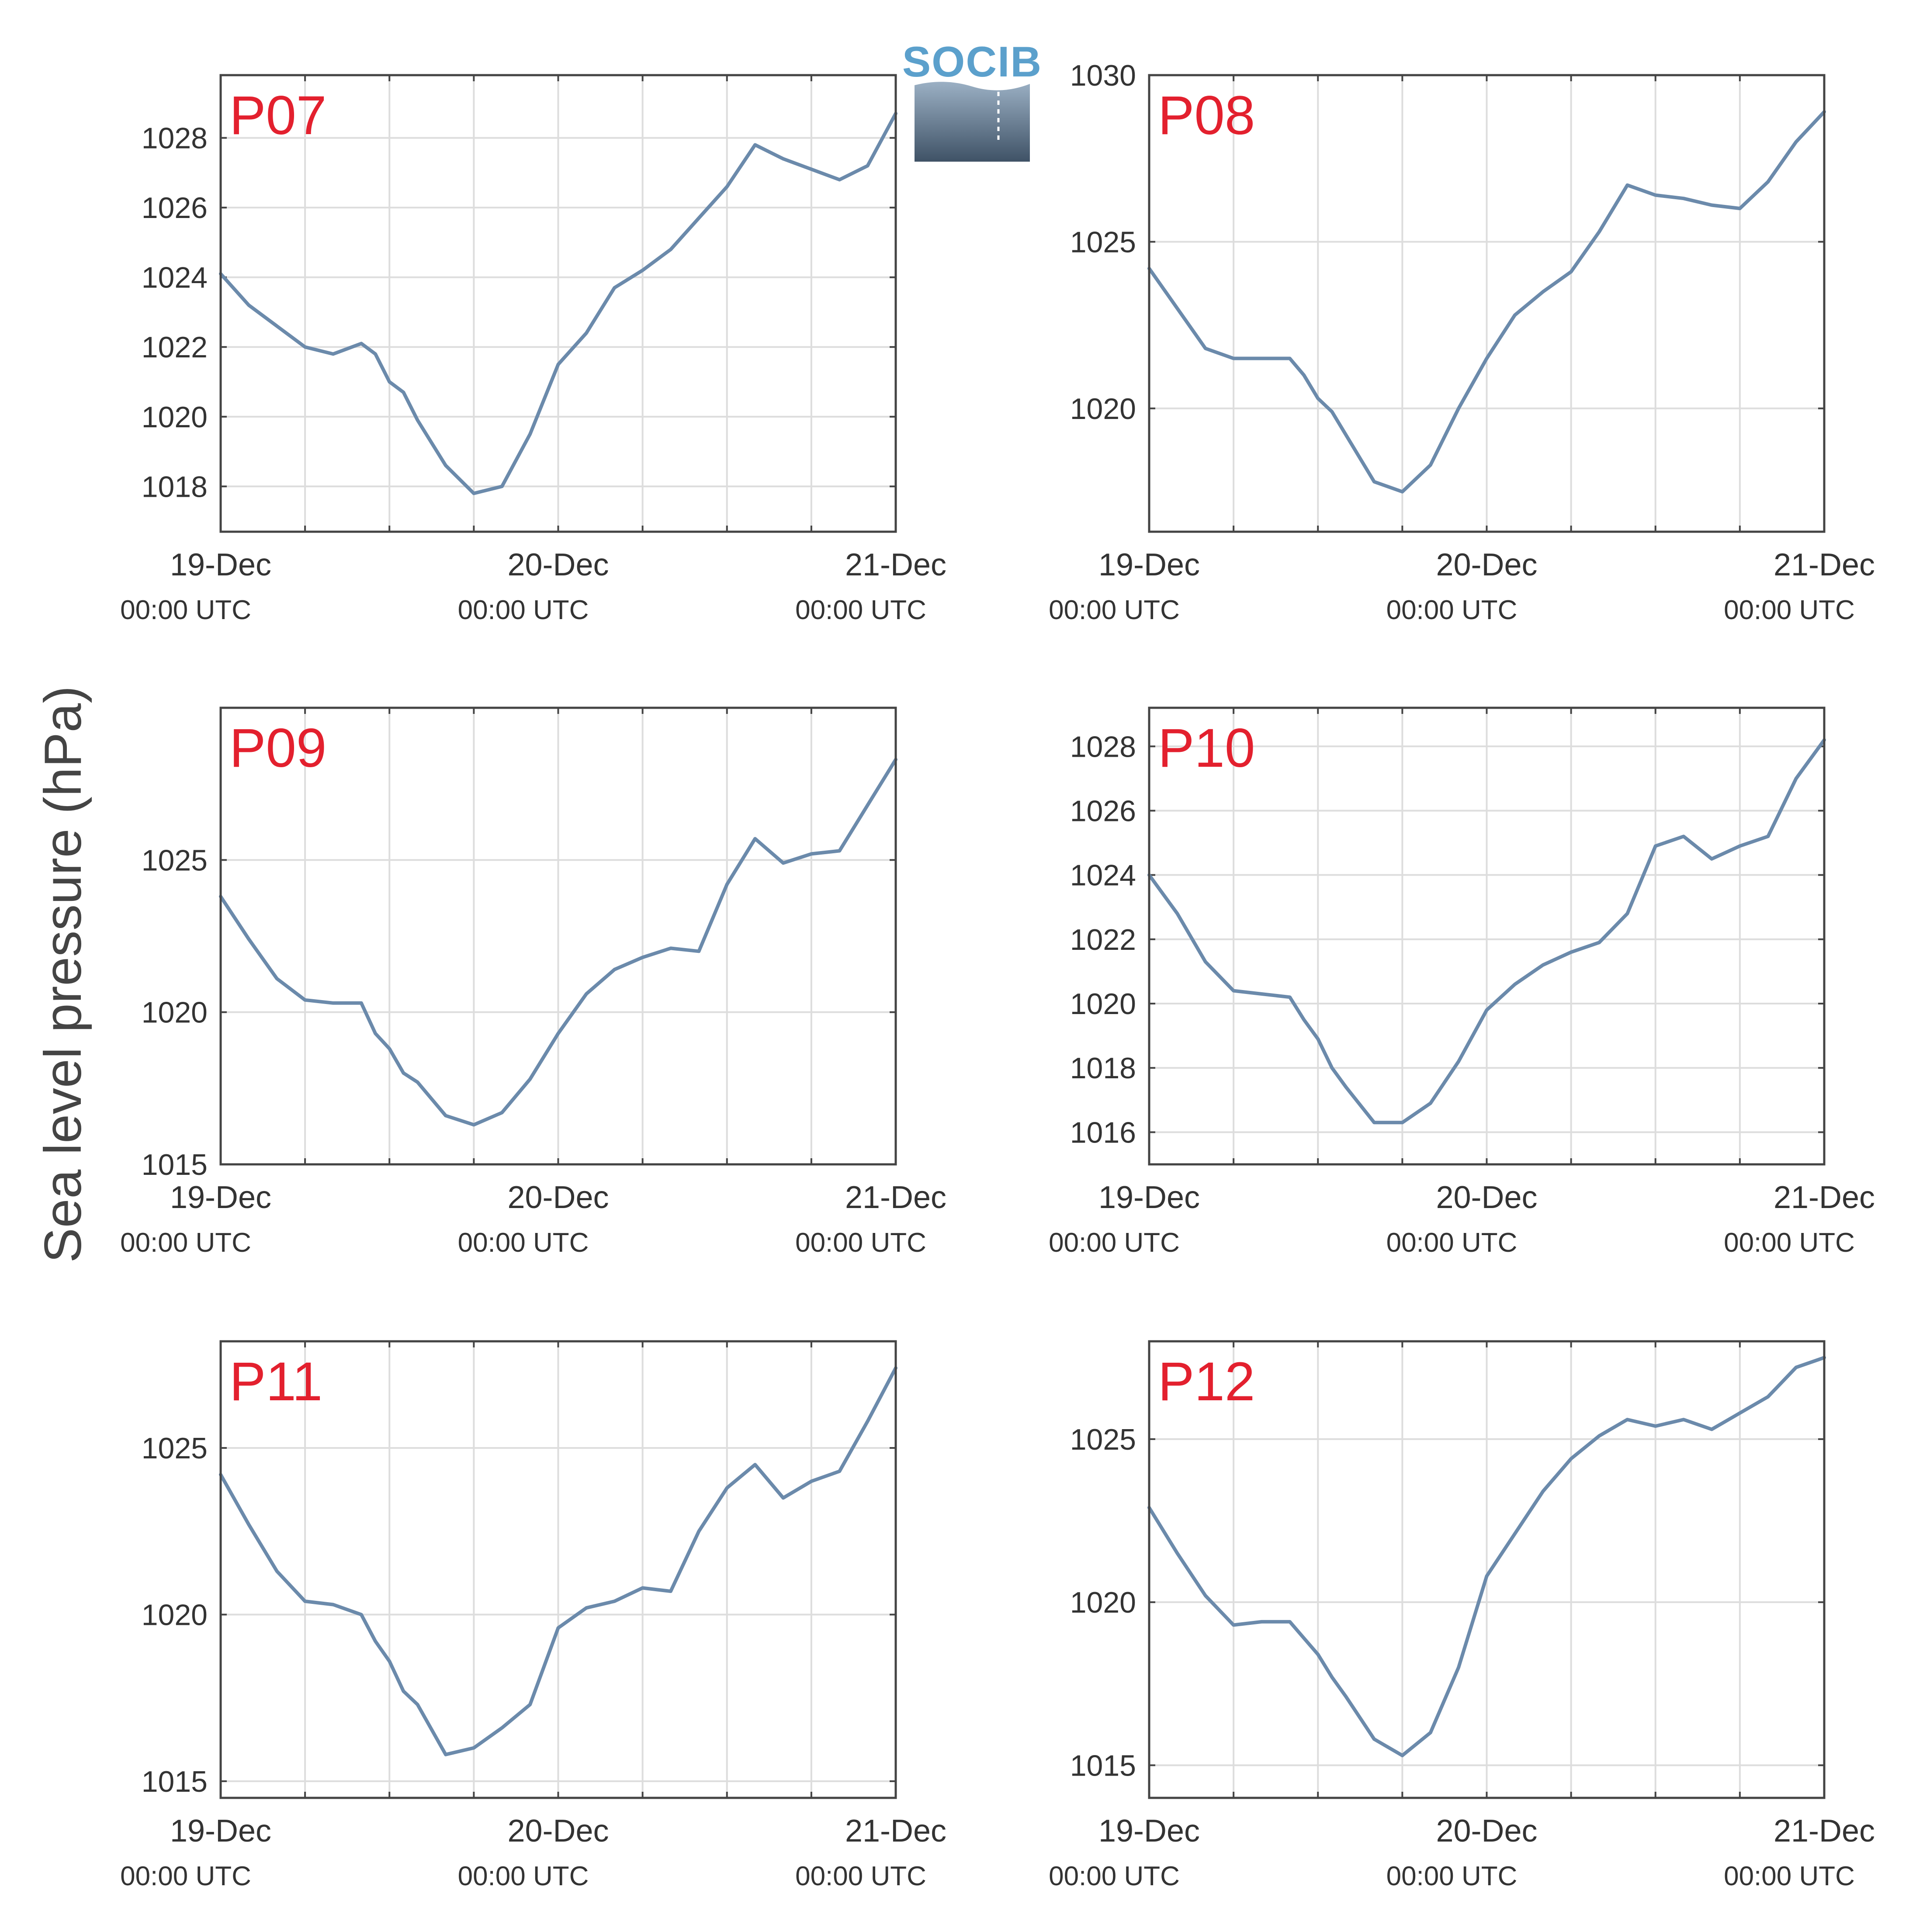  What do you see at coordinates (1103, 1132) in the screenshot?
I see `y-tick-label: 1016` at bounding box center [1103, 1132].